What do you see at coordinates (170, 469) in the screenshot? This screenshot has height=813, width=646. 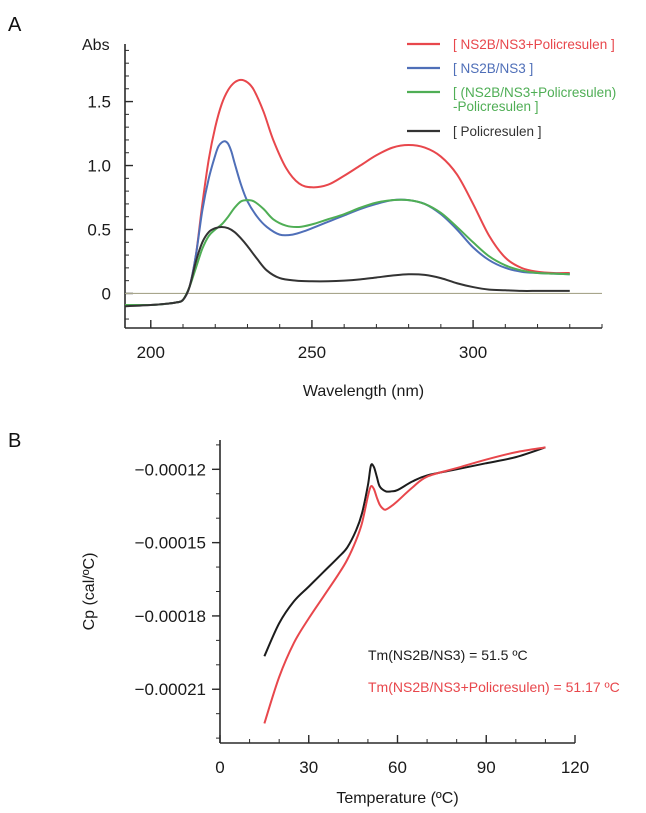 I see `y-tick-label: −0.00012` at bounding box center [170, 469].